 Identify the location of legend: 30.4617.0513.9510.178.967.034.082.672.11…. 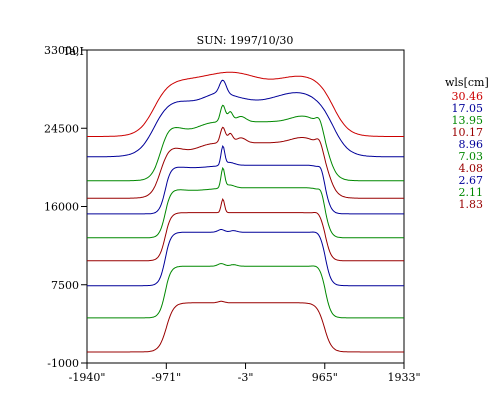
(468, 150).